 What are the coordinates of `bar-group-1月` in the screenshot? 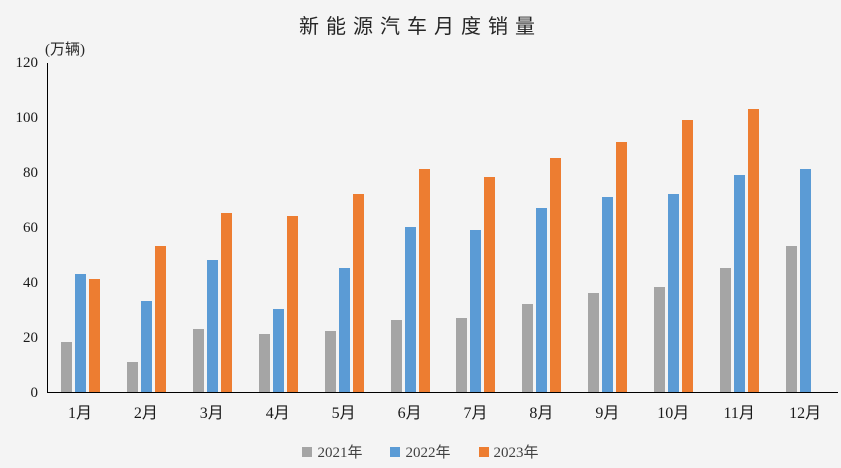 It's located at (81, 227).